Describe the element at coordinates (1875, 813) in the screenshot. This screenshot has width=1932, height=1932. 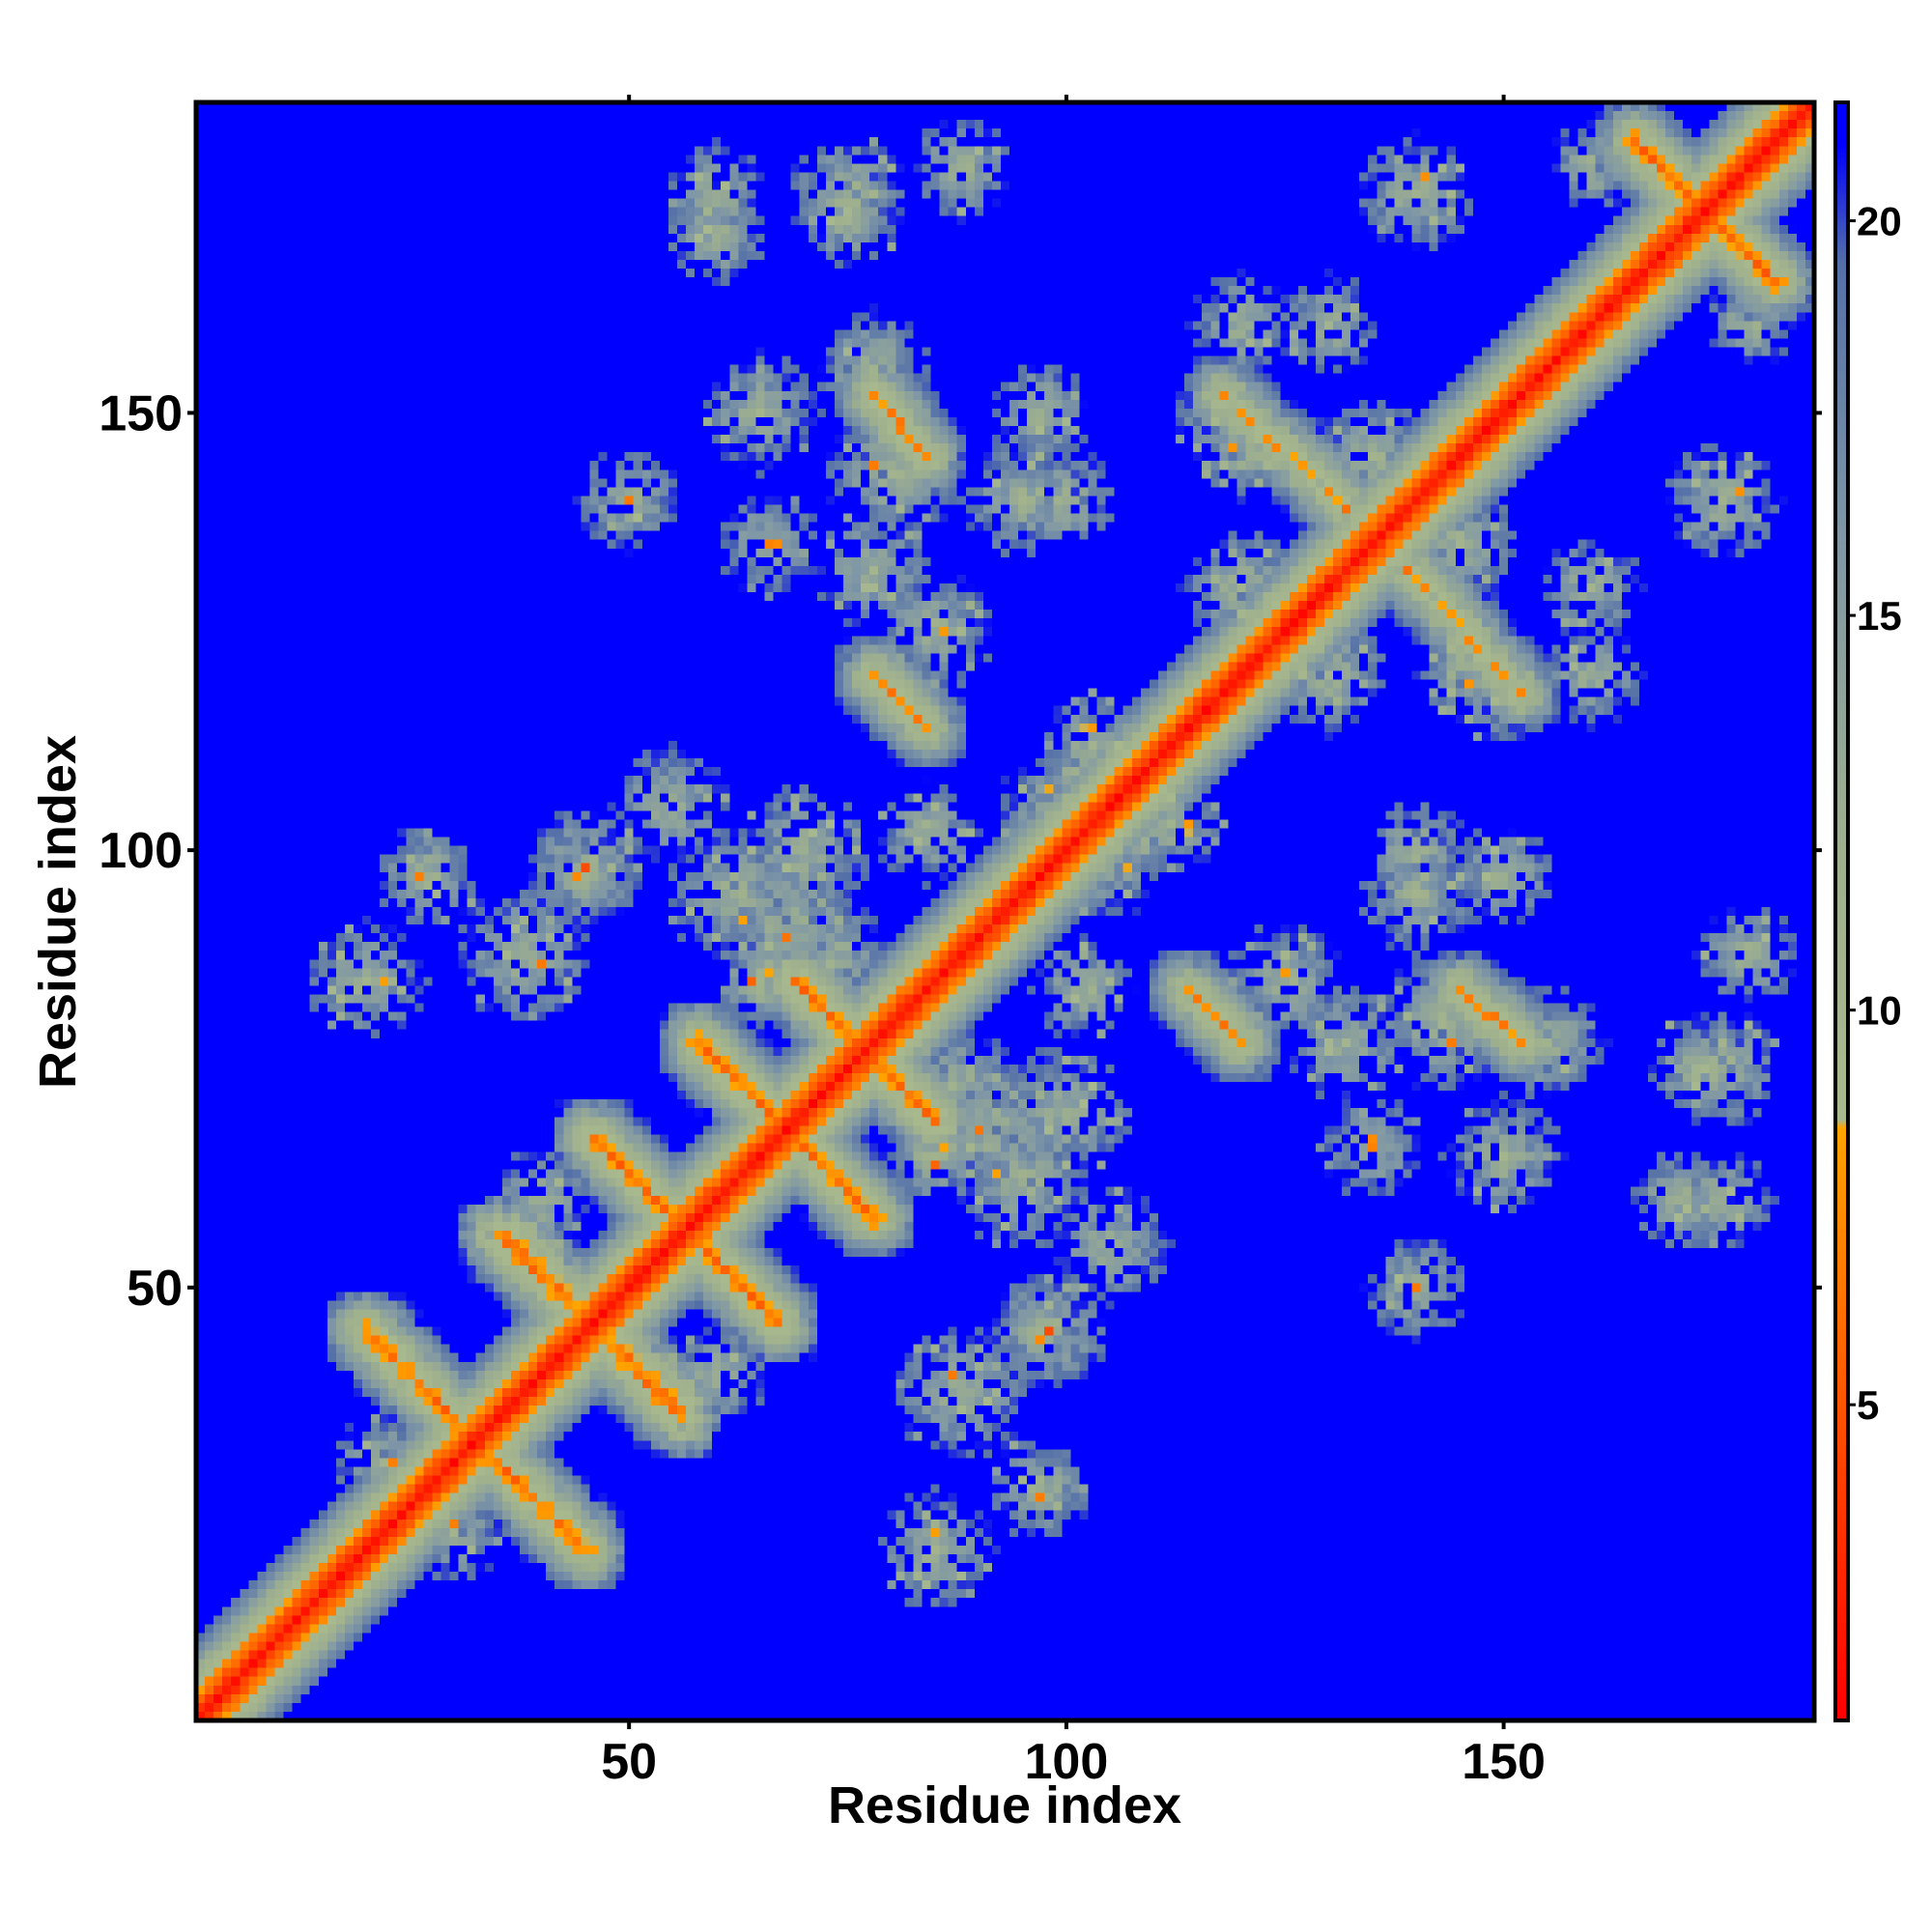
I see `colorbar-ticks: 5 10 15 20` at that location.